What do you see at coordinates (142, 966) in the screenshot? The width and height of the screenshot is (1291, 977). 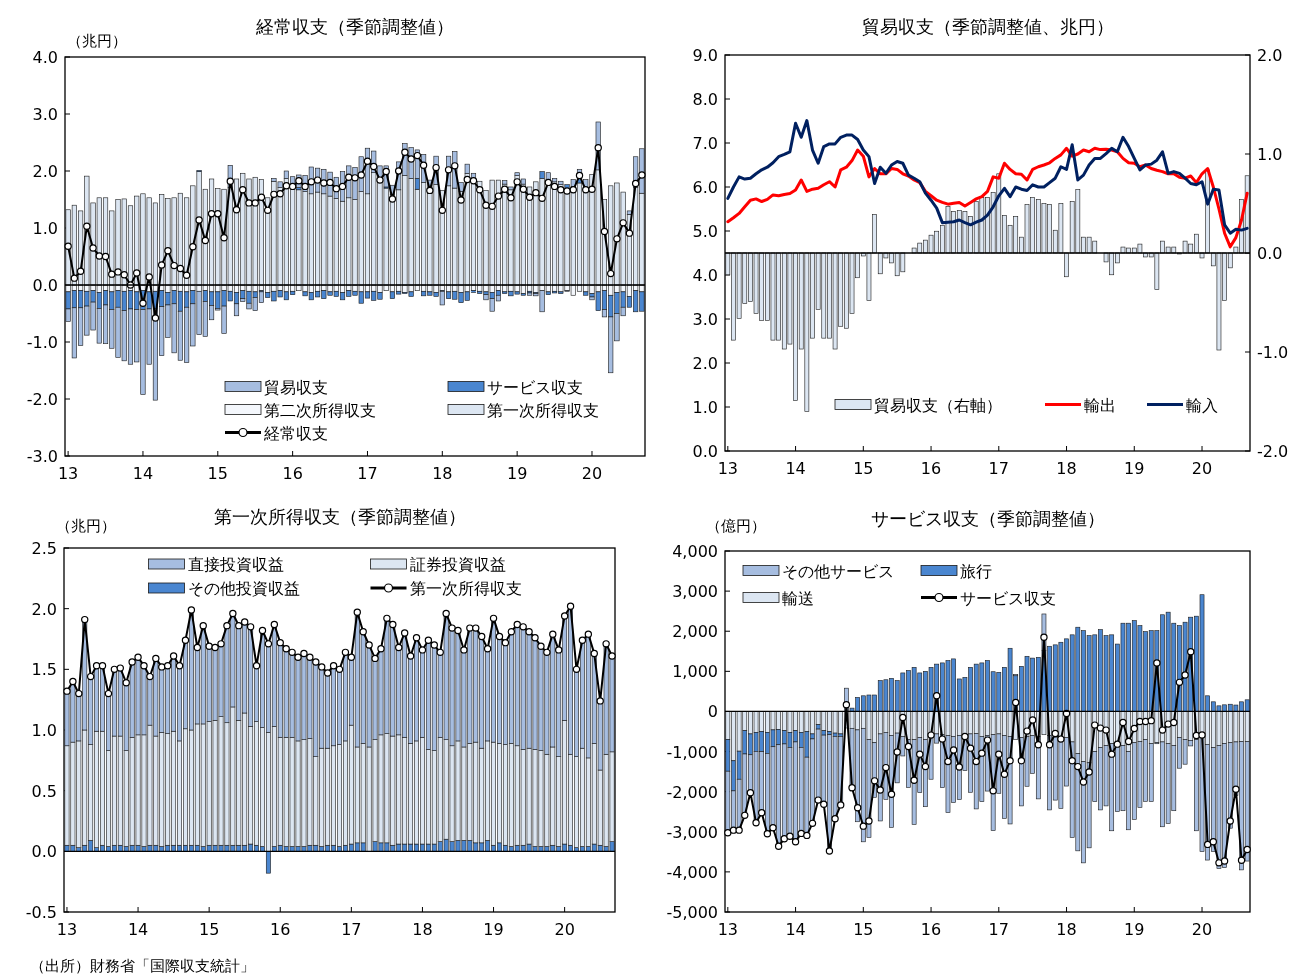 I see `annotation: （出所）財務省「国際収支統計」` at bounding box center [142, 966].